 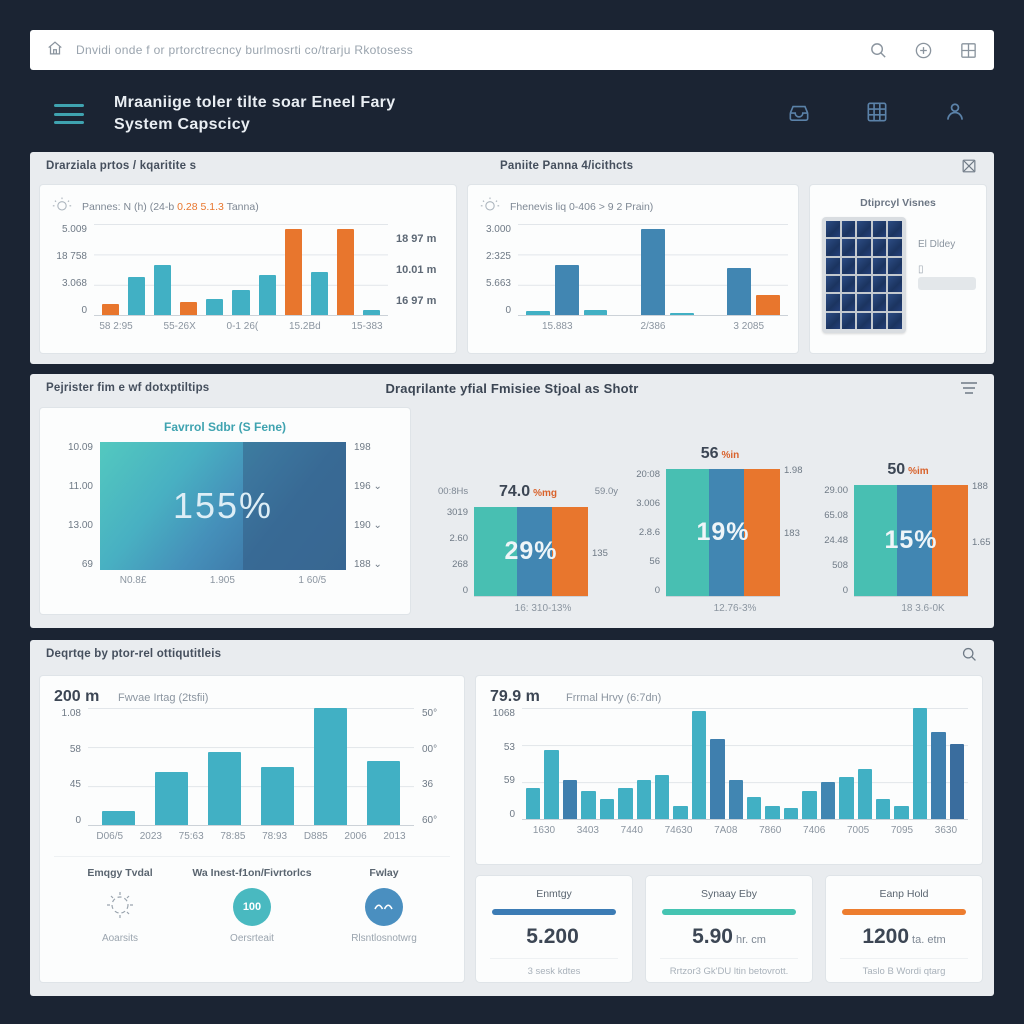 I want to click on card-a-subtitle: Pannes: N (h) (24-b 0.28 5.1.3 Tanna), so click(x=170, y=206).